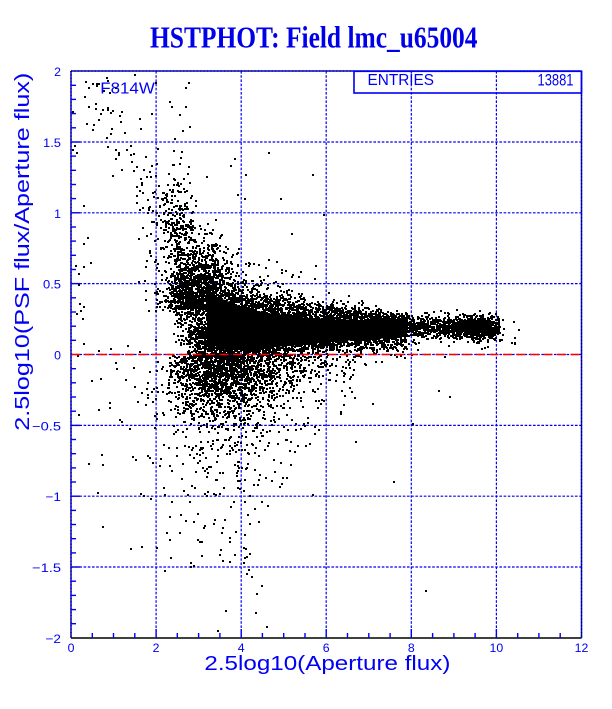  What do you see at coordinates (497, 648) in the screenshot?
I see `svg-text: 10` at bounding box center [497, 648].